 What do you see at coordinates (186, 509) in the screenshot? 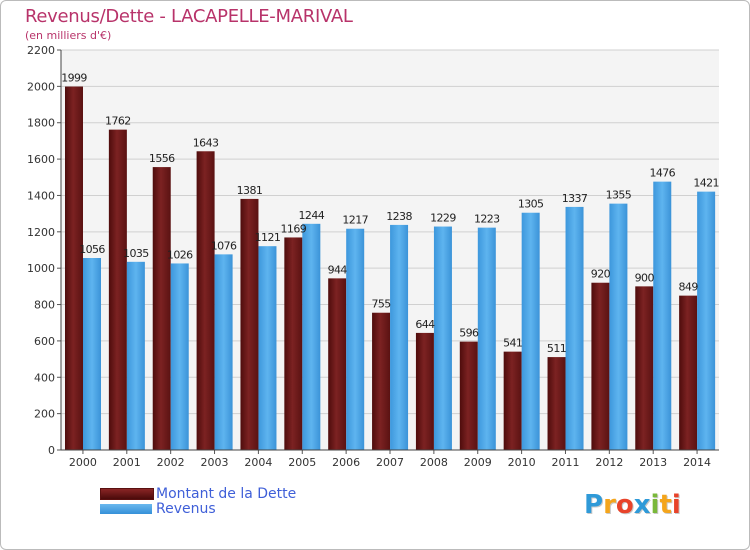
I see `legend-label-revenus: Revenus` at bounding box center [186, 509].